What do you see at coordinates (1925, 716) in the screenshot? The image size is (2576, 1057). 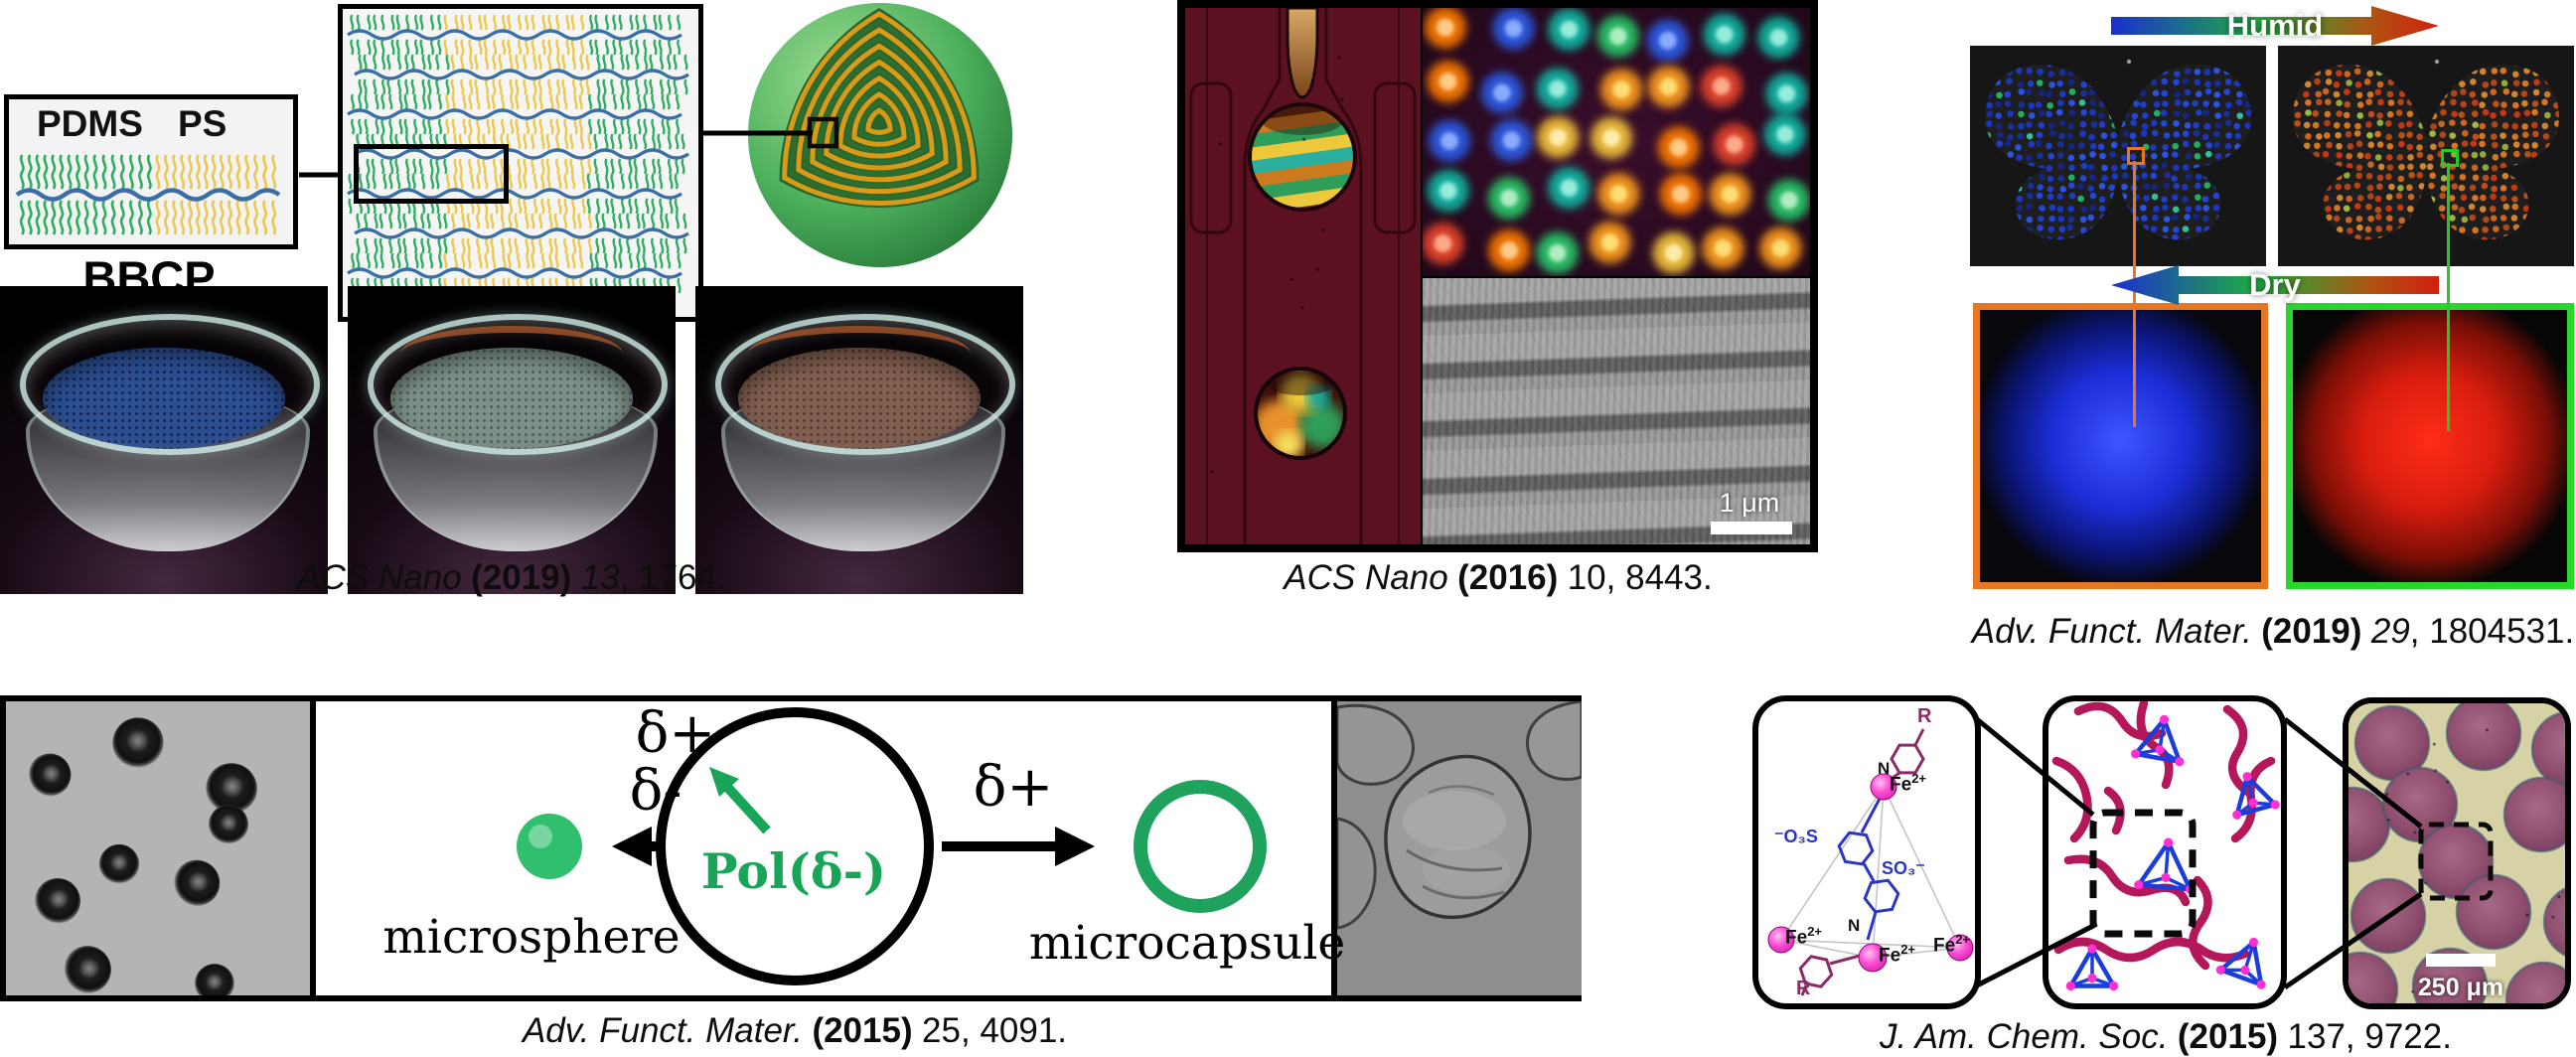 I see `r-group-top-label: R` at bounding box center [1925, 716].